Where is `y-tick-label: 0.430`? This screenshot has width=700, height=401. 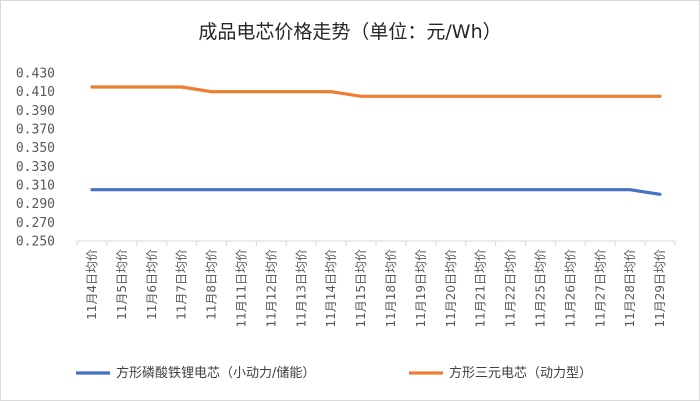
y-tick-label: 0.430 is located at coordinates (35, 74).